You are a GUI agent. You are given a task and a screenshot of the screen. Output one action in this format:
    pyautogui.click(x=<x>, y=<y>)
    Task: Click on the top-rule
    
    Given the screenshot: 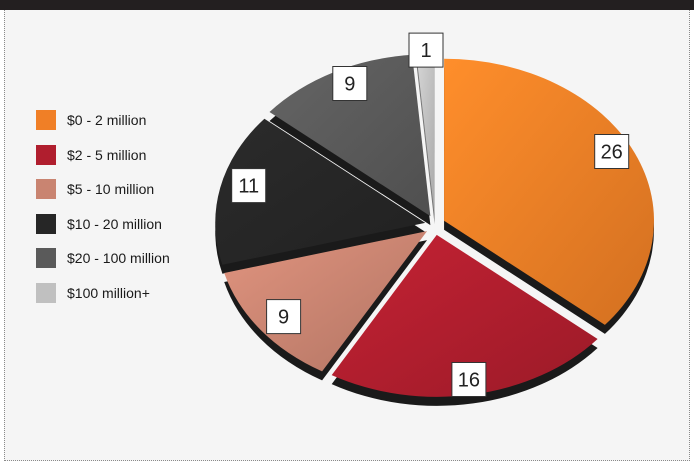 What is the action you would take?
    pyautogui.click(x=347, y=5)
    